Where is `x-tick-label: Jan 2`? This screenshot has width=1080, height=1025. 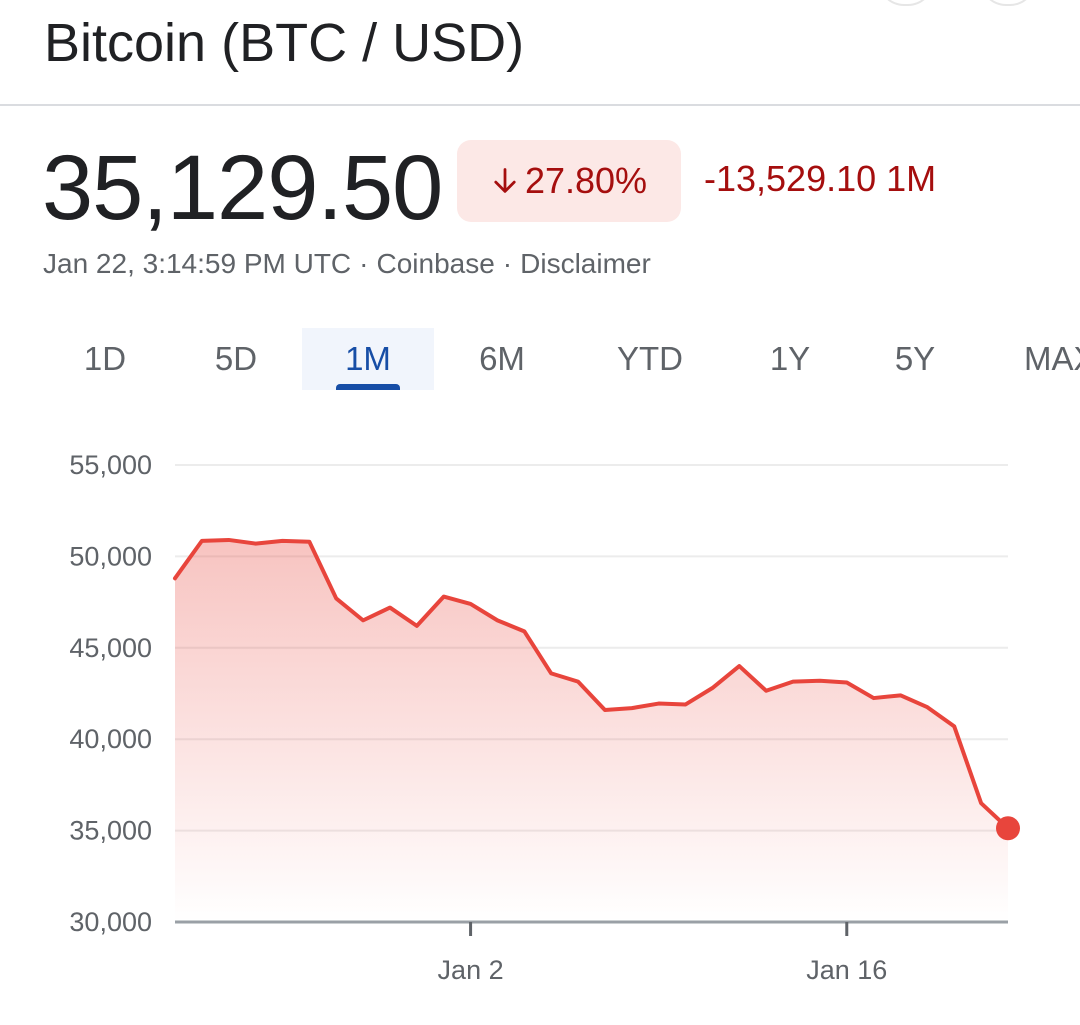 x-tick-label: Jan 2 is located at coordinates (471, 970).